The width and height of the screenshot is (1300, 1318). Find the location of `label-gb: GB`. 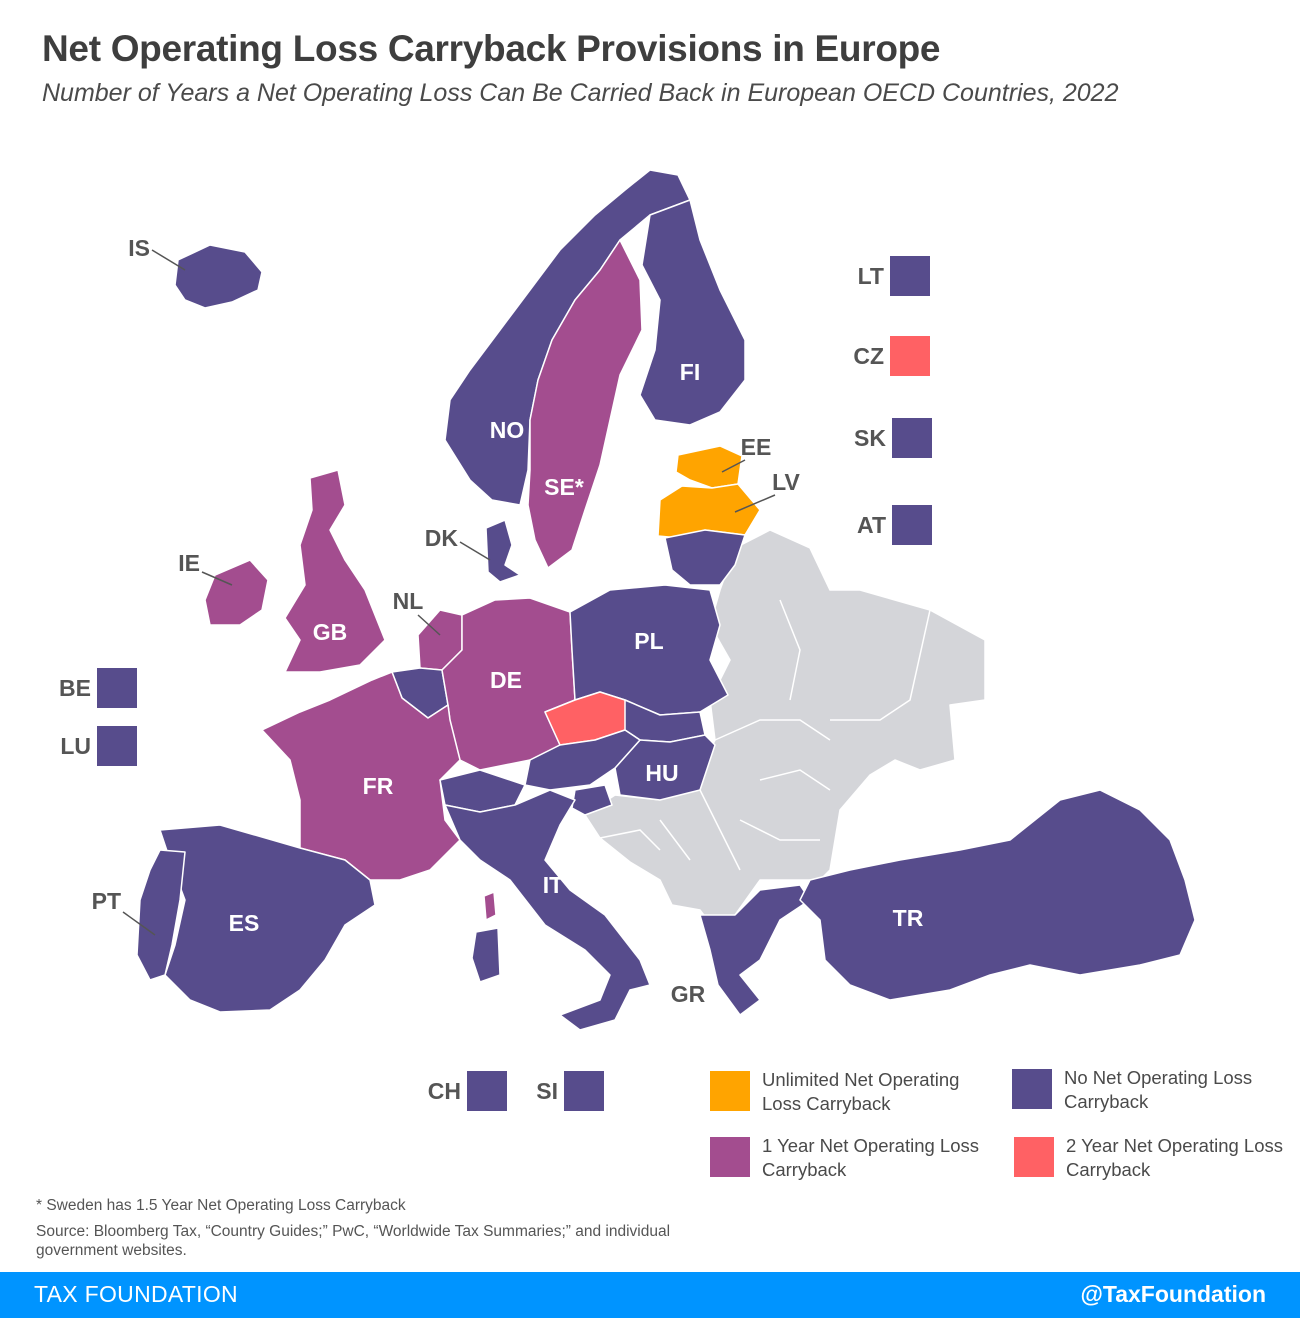

label-gb: GB is located at coordinates (330, 632).